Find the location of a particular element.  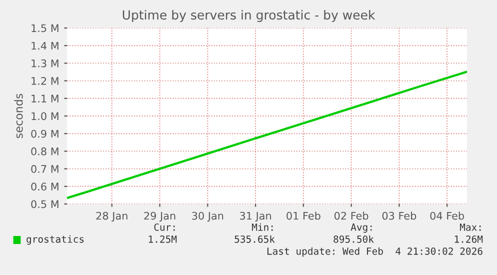

y-tick-label: 0.9 M is located at coordinates (44, 134).